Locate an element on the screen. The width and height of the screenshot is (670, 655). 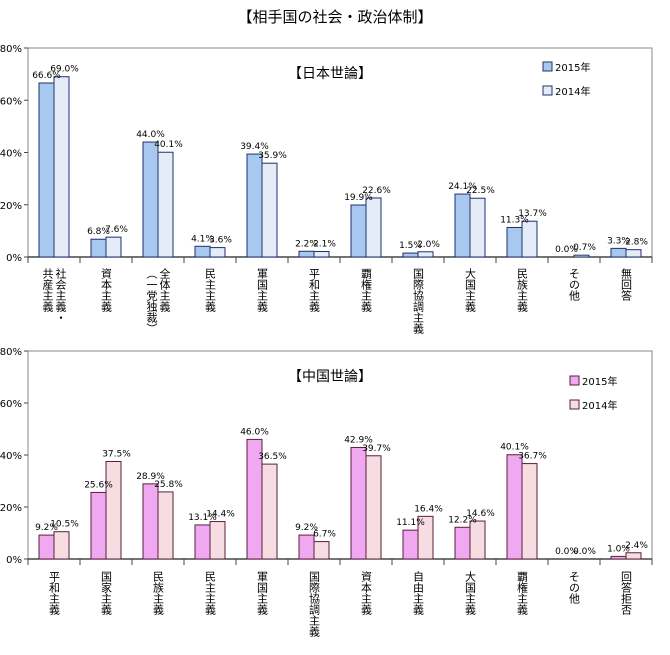
jp-category-label: 平和主義 is located at coordinates (314, 290).